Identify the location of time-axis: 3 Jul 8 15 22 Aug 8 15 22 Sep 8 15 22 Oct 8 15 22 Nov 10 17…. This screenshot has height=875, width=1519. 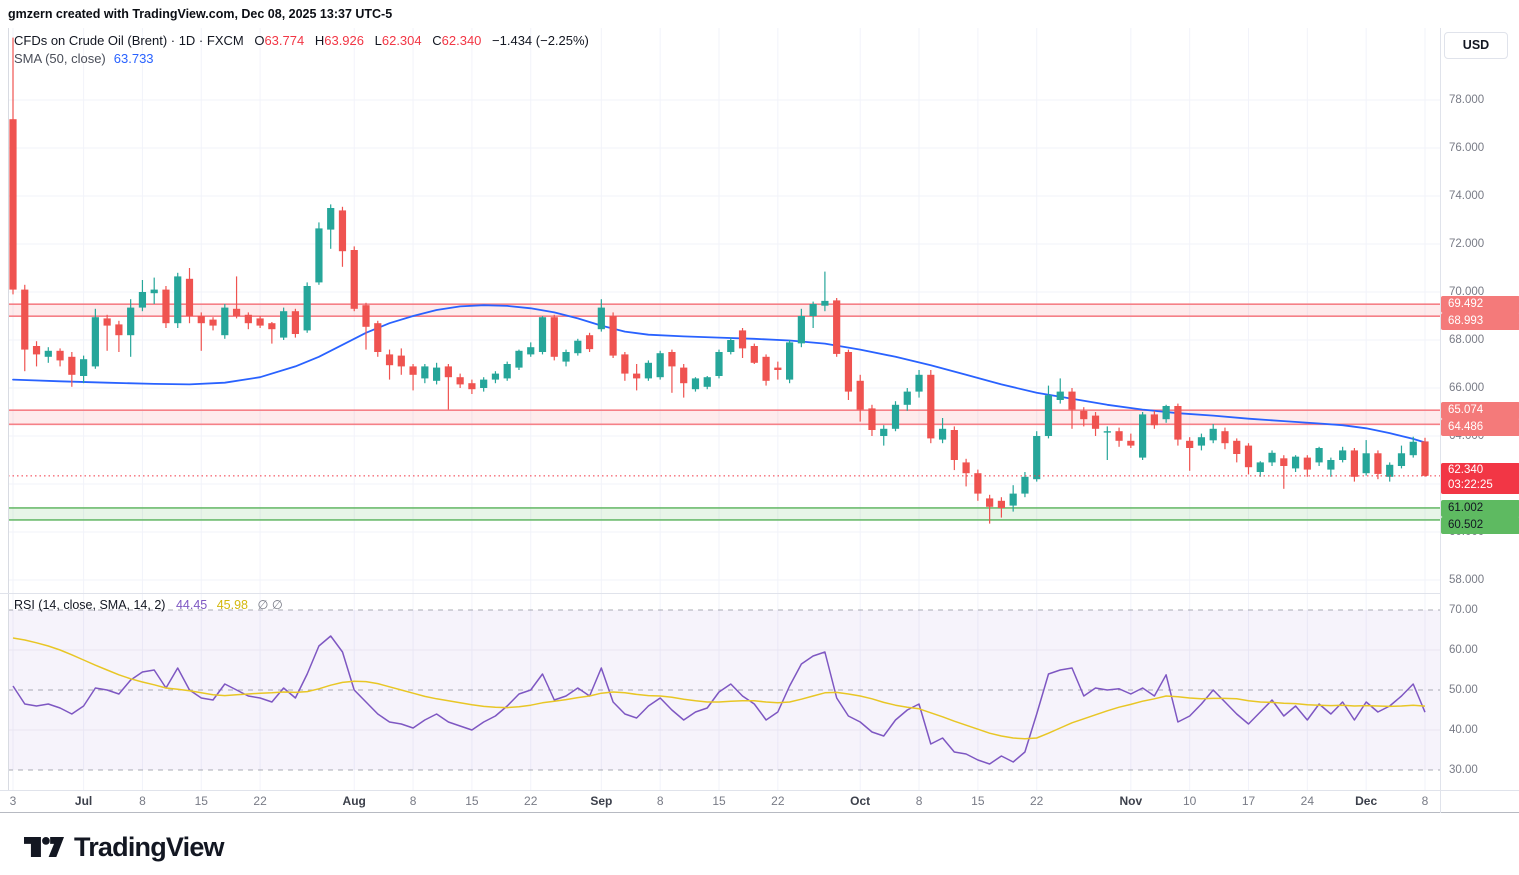
(720, 801).